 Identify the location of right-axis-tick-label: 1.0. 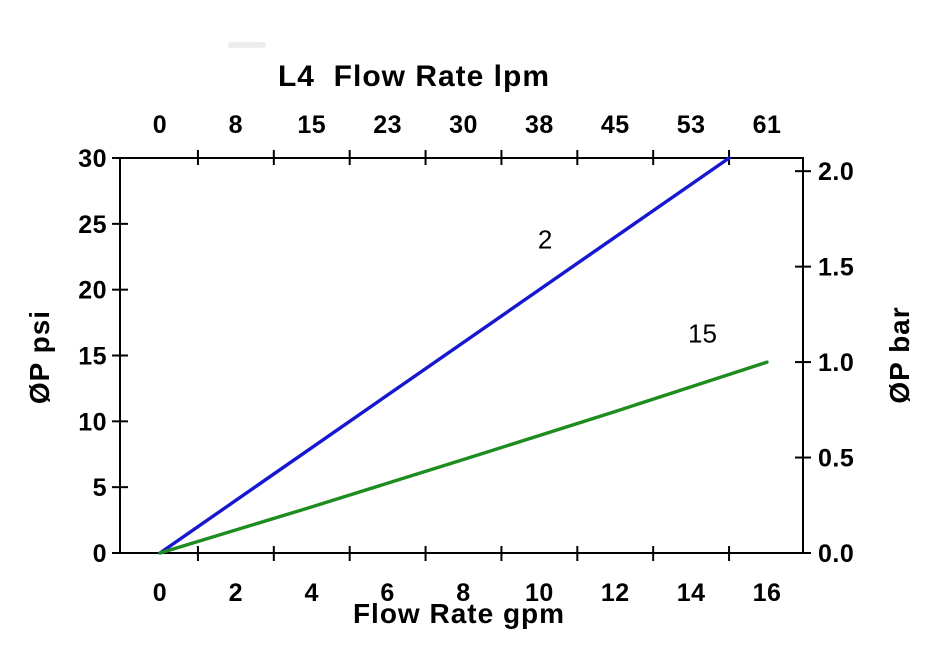
(836, 363).